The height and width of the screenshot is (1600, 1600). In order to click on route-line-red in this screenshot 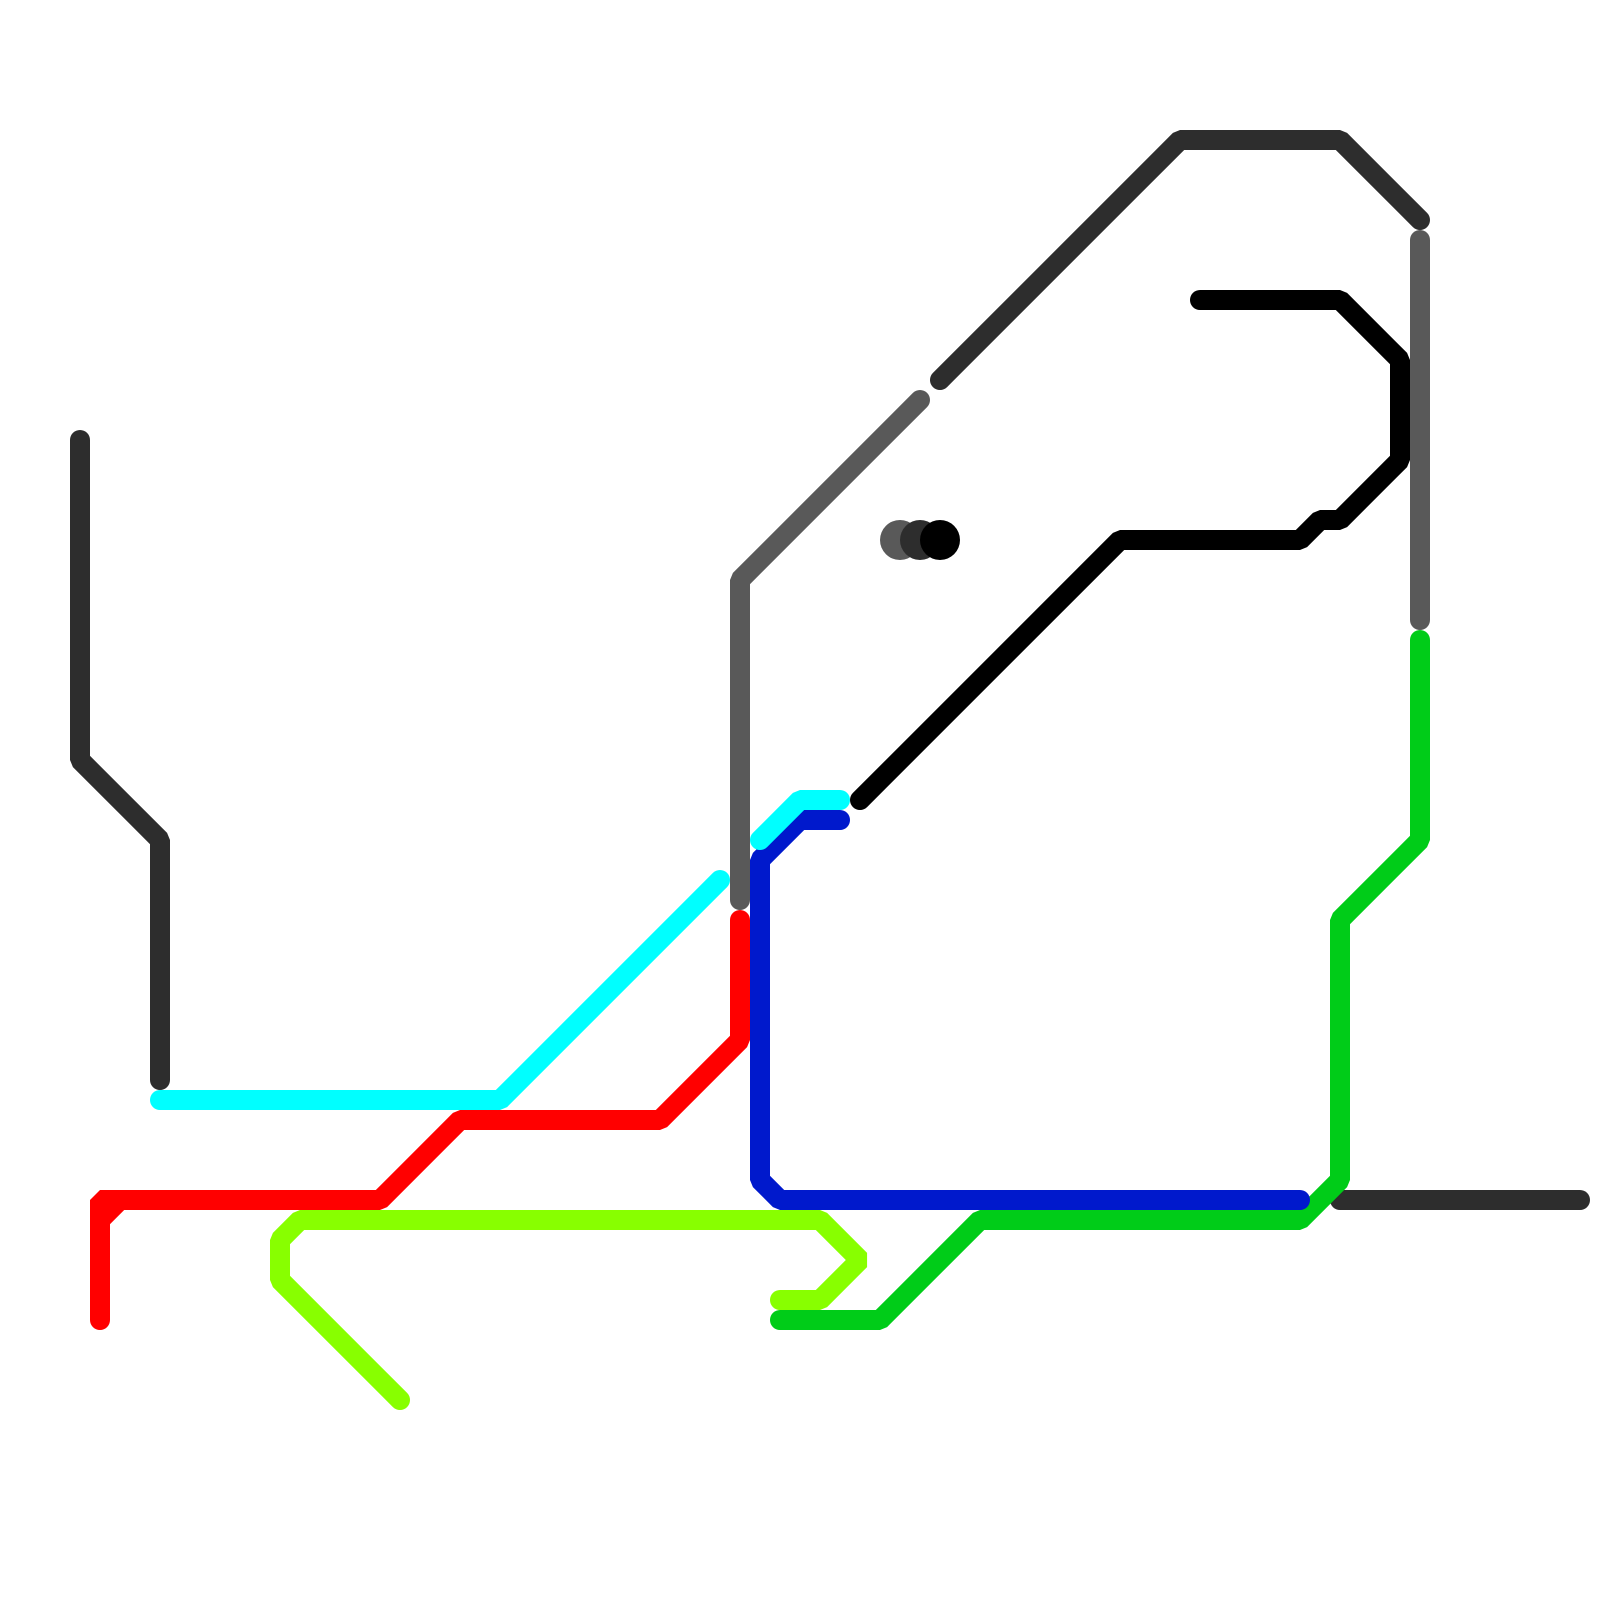, I will do `click(420, 1120)`.